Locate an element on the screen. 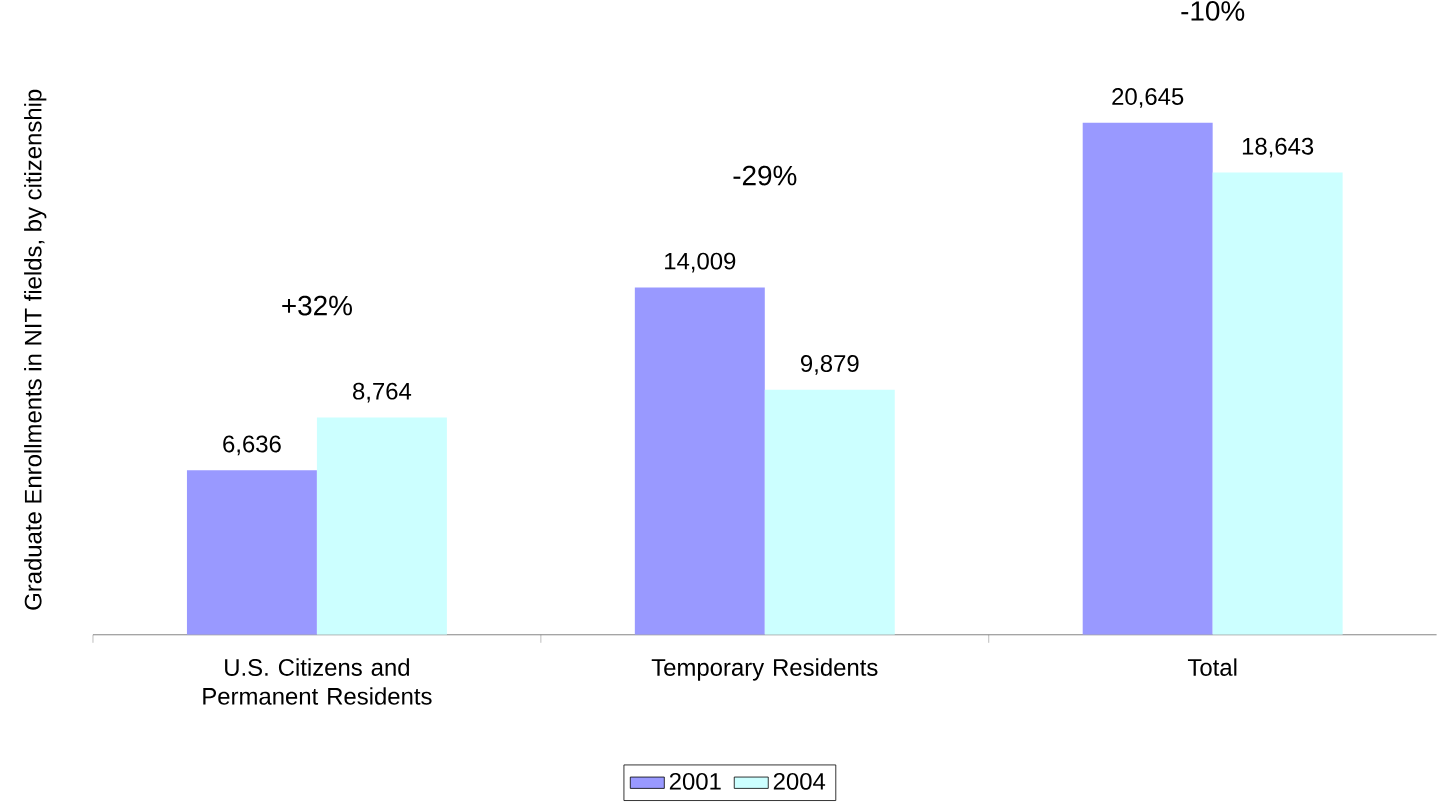 Image resolution: width=1437 pixels, height=803 pixels. data-label: 14,009 is located at coordinates (700, 262).